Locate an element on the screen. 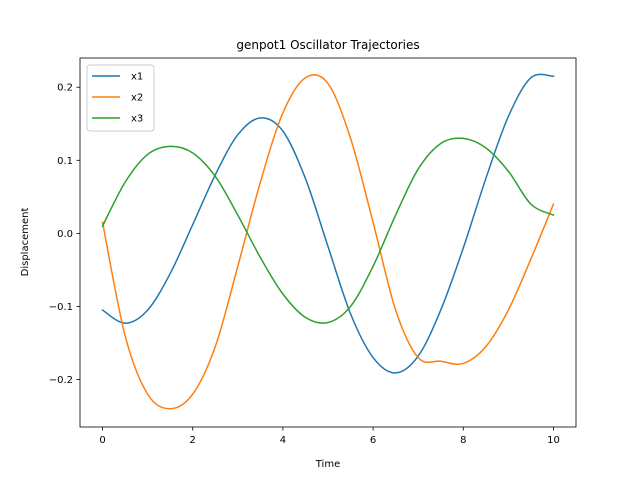  y-tick-label: −0.2 is located at coordinates (61, 380).